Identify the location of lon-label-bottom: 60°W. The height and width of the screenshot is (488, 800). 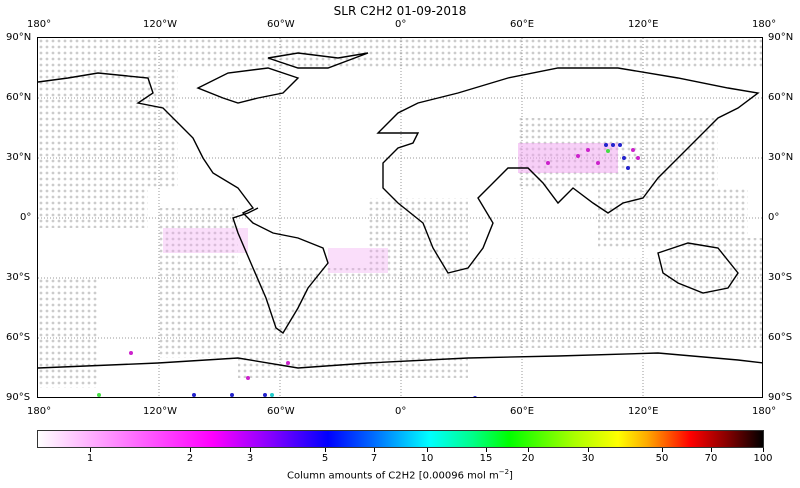
(281, 411).